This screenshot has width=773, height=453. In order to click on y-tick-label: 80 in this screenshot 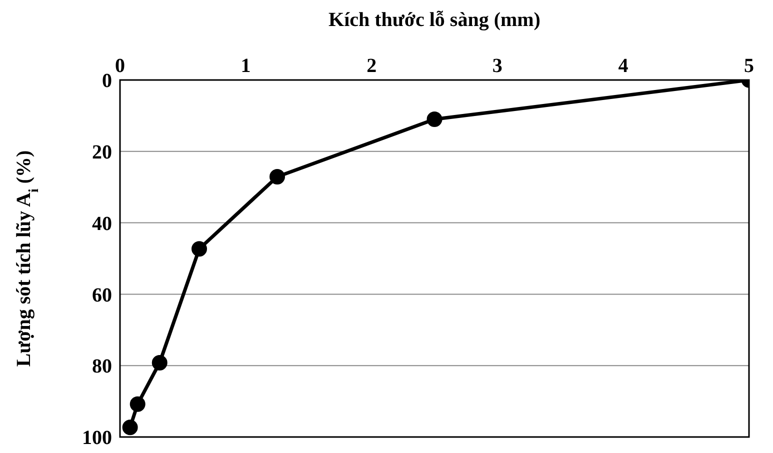, I will do `click(102, 367)`.